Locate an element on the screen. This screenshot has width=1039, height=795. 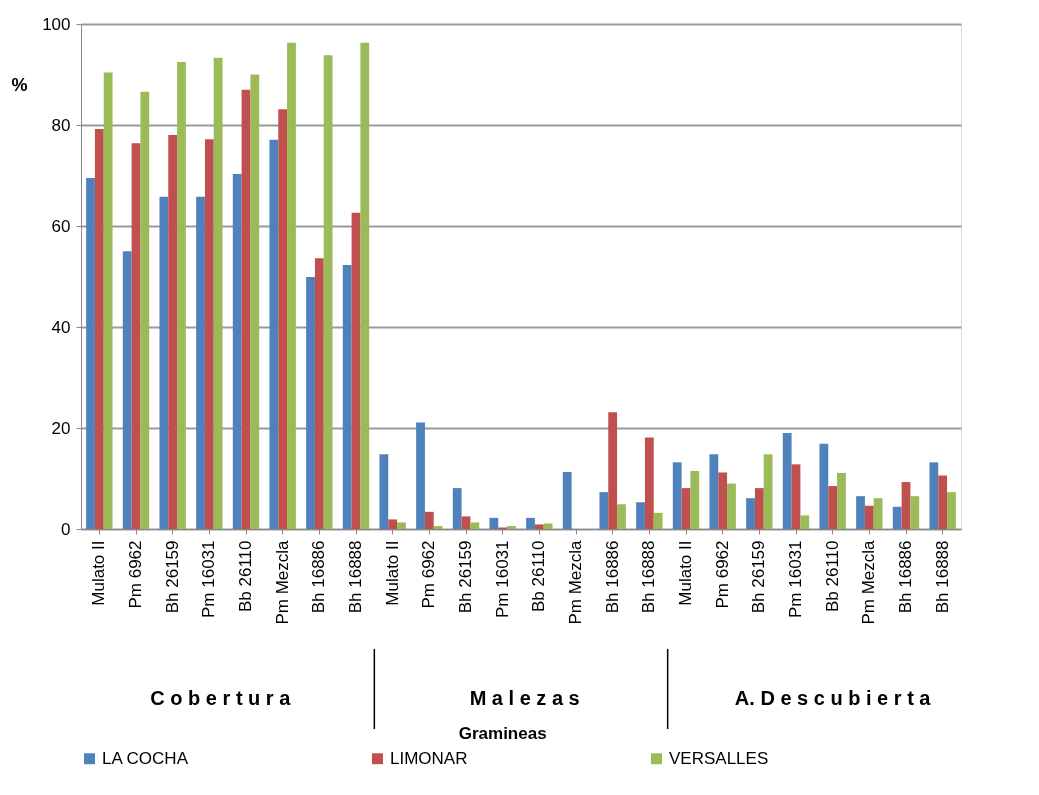
y-tick-label: 0 is located at coordinates (66, 529).